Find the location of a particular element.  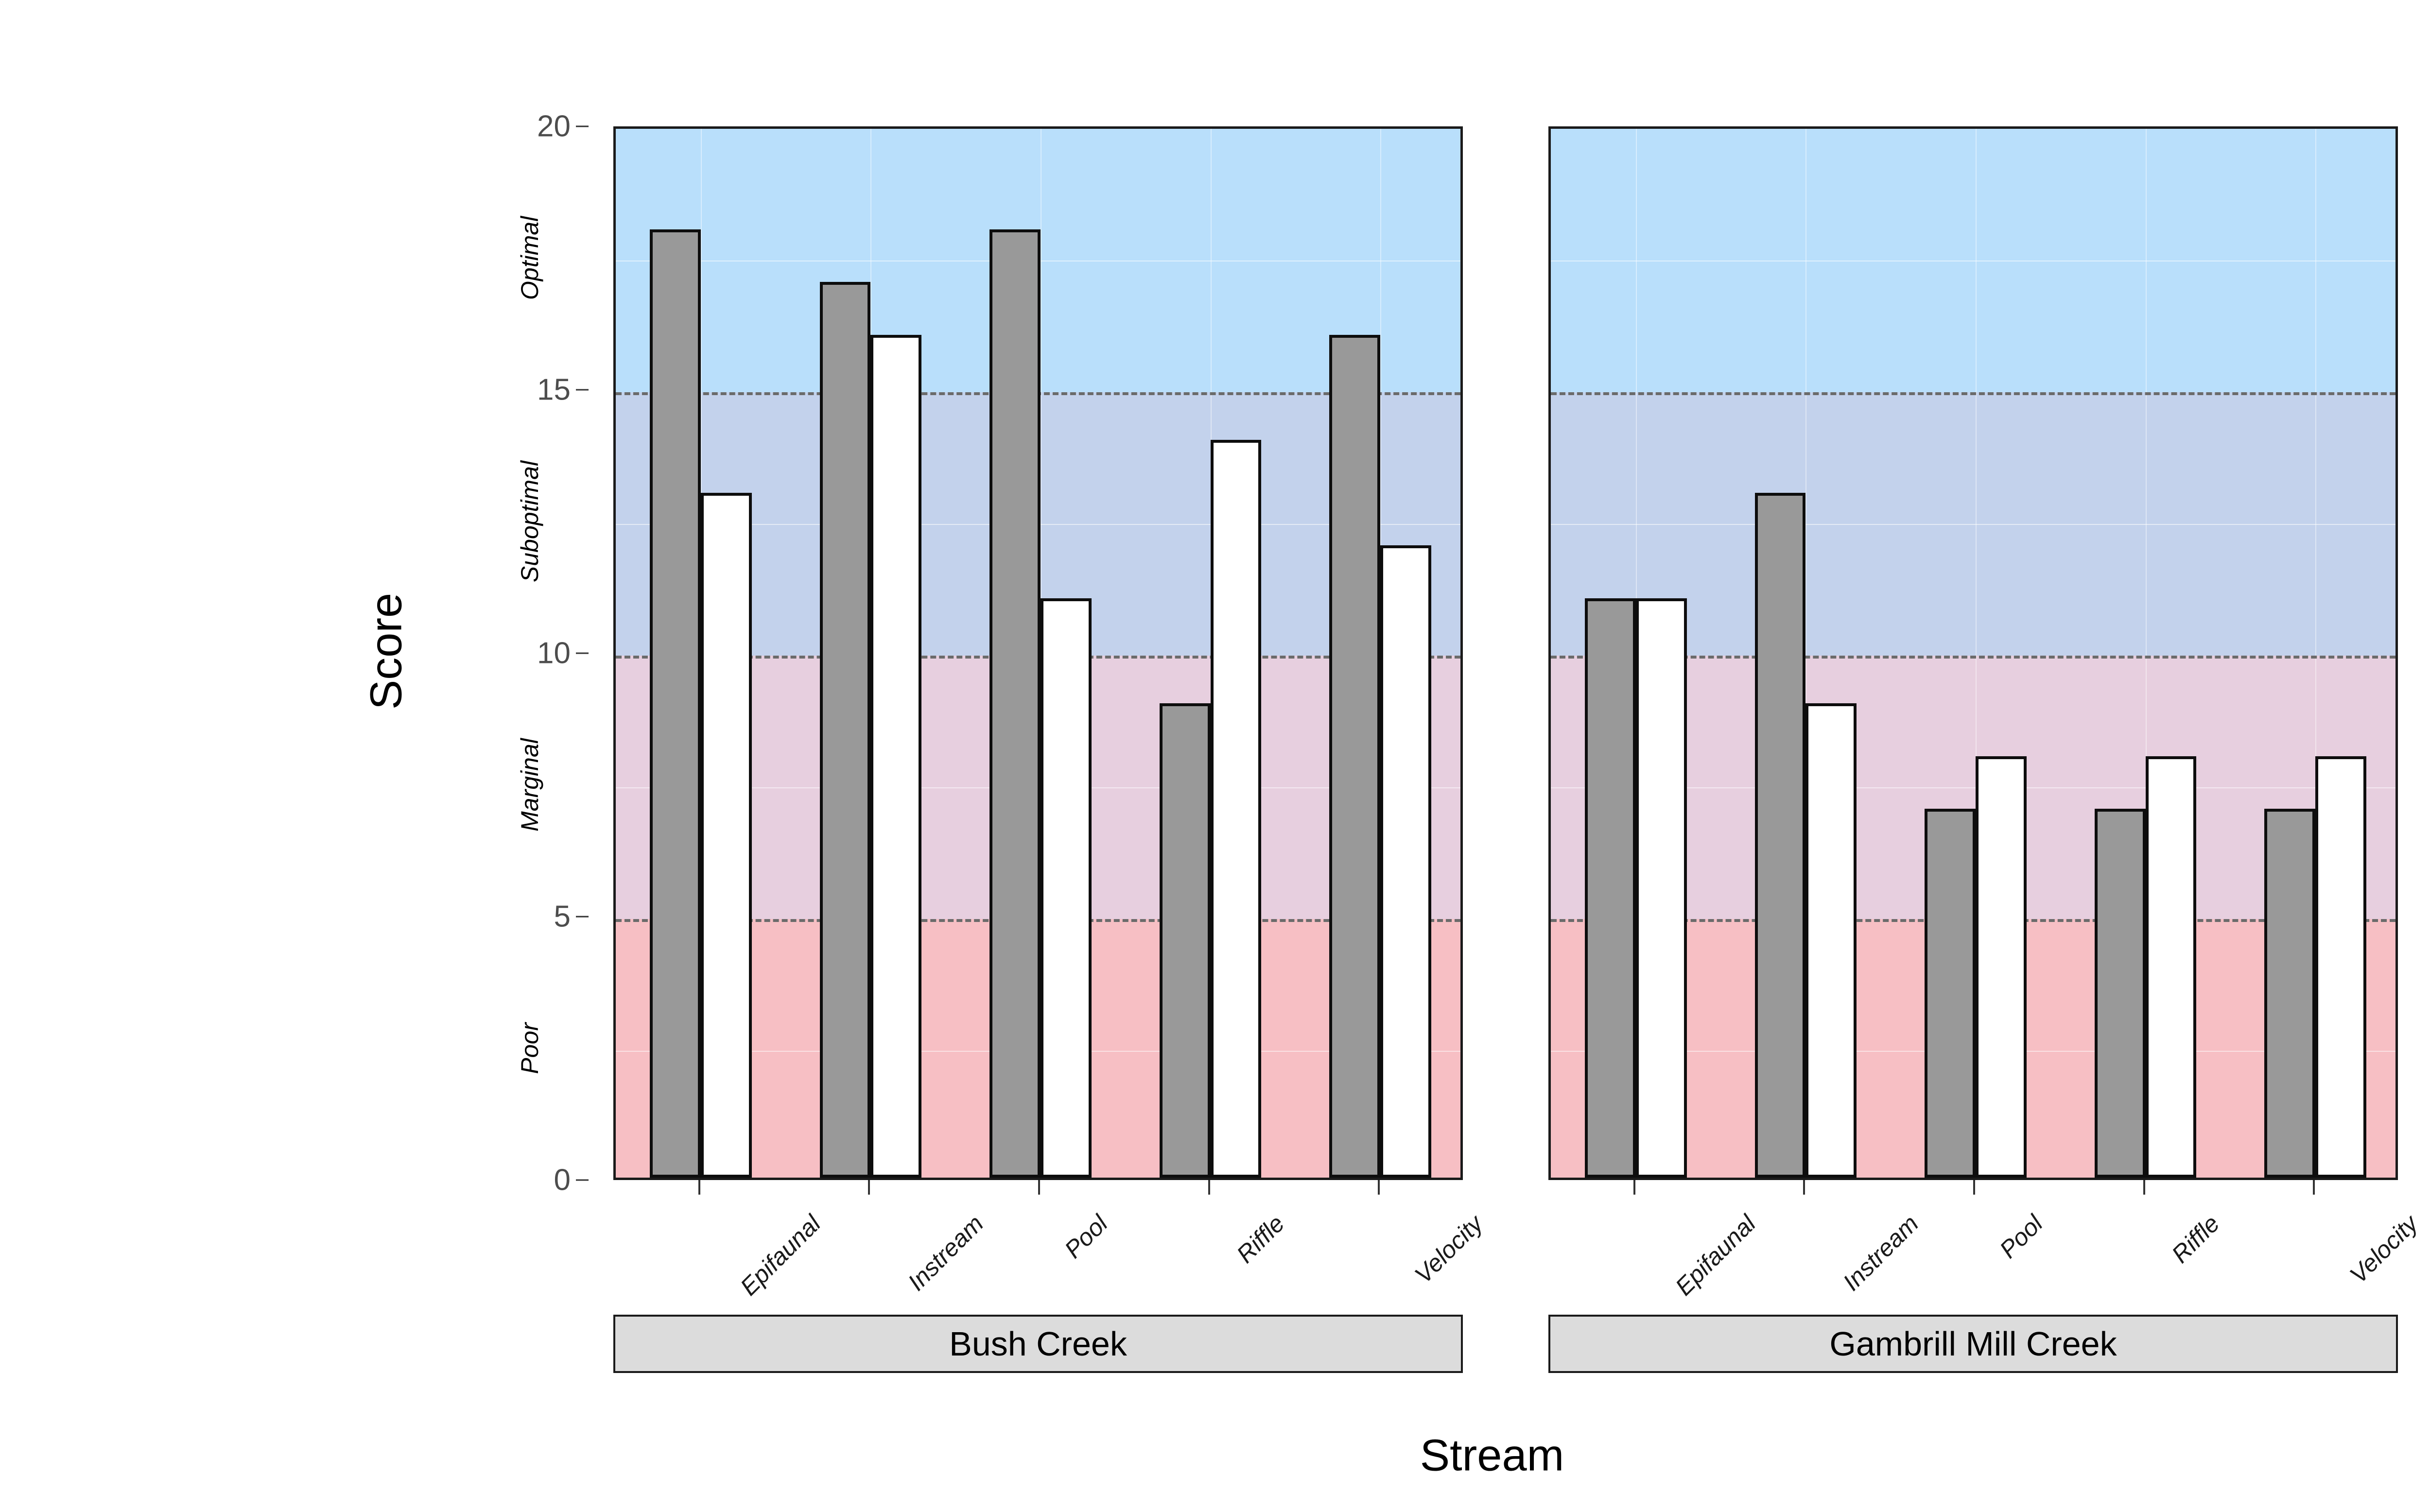

y-tick-label: 10 is located at coordinates (554, 653).